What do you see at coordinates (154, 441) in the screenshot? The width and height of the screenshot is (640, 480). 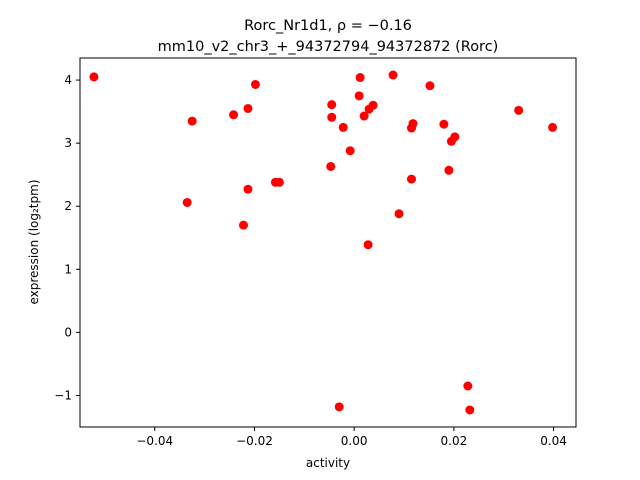 I see `x-tick-label: −0.04` at bounding box center [154, 441].